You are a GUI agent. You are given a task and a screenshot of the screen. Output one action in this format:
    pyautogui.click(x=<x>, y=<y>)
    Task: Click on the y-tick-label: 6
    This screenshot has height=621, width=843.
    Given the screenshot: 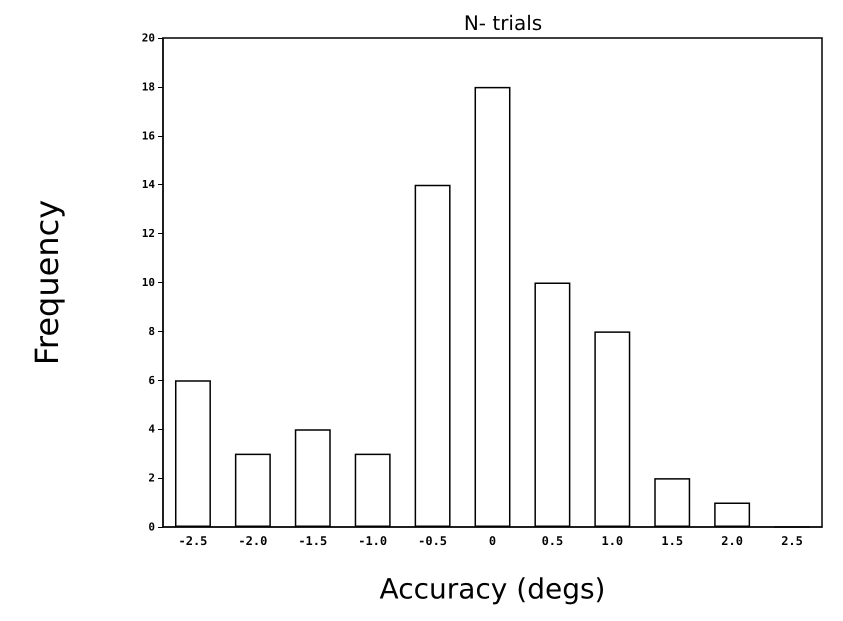 What is the action you would take?
    pyautogui.click(x=152, y=380)
    